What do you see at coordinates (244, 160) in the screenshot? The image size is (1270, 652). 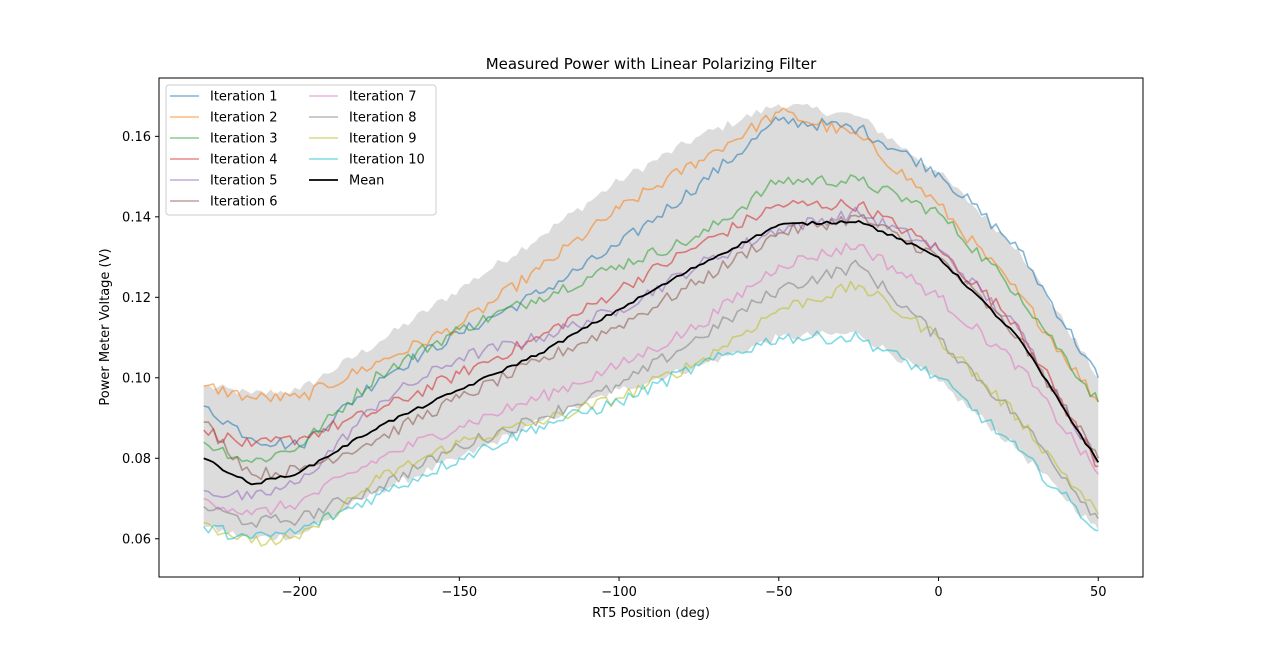 I see `legend-entry-label: Iteration 4` at bounding box center [244, 160].